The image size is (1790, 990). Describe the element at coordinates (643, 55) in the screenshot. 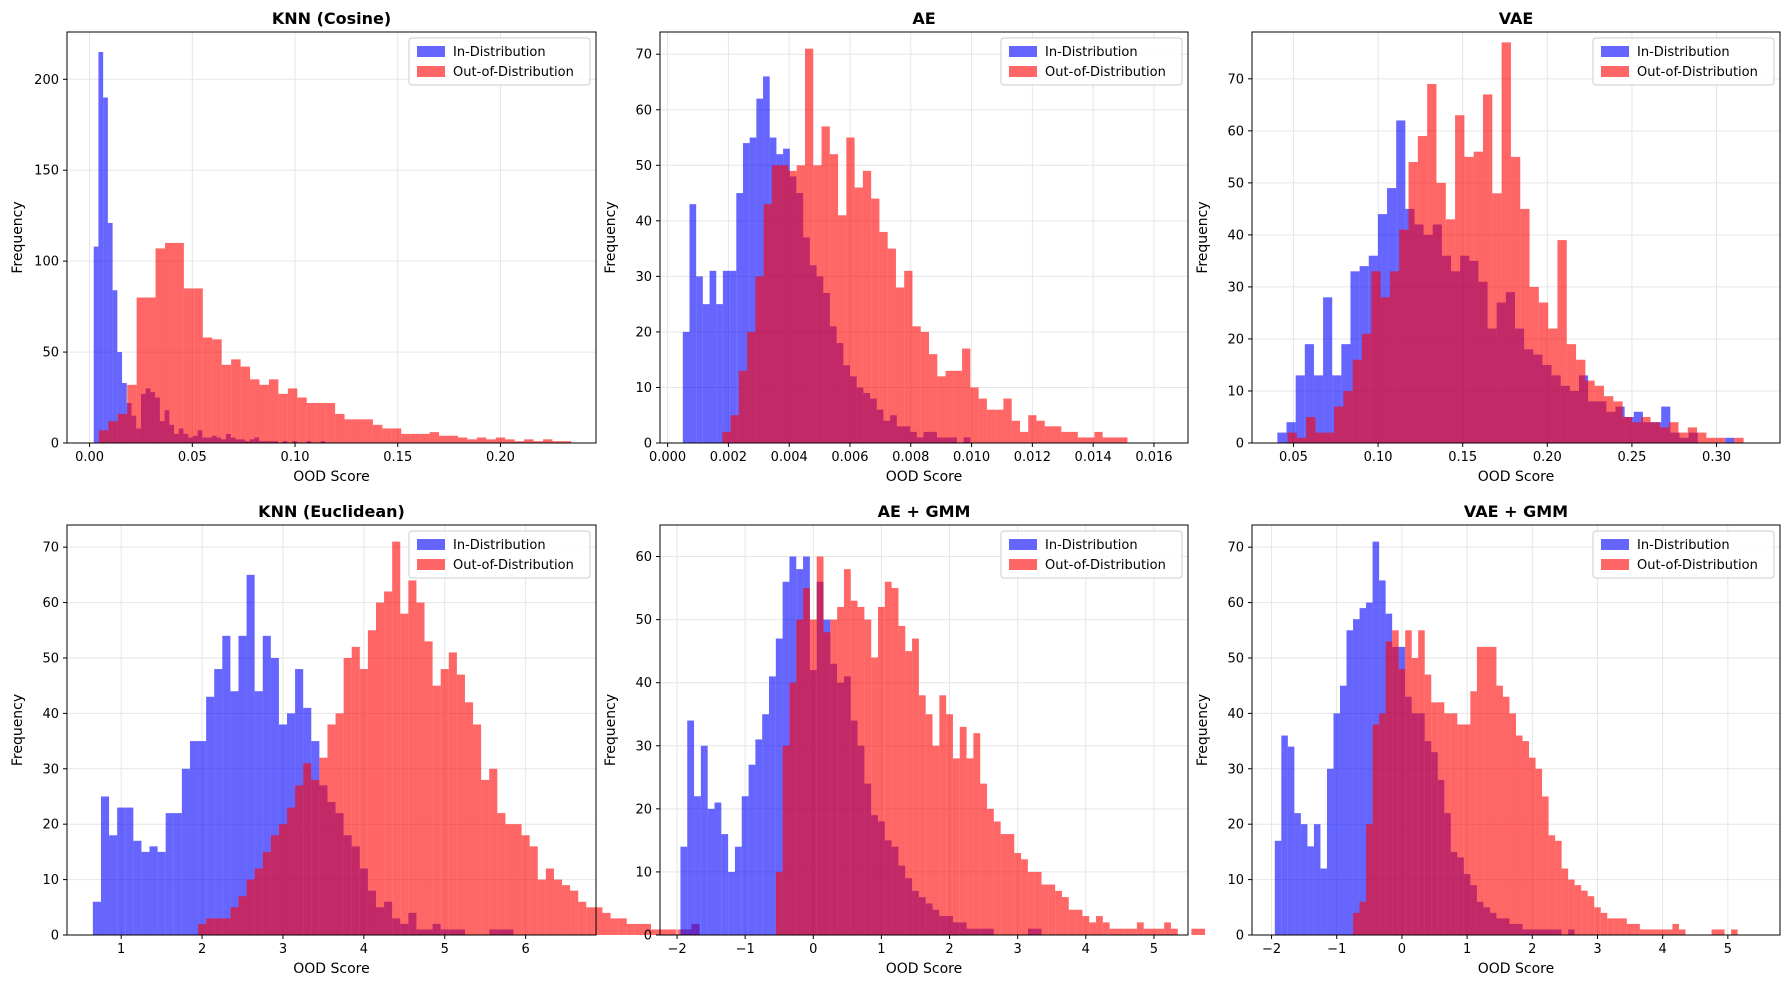

I see `y-tick-label: 70` at that location.